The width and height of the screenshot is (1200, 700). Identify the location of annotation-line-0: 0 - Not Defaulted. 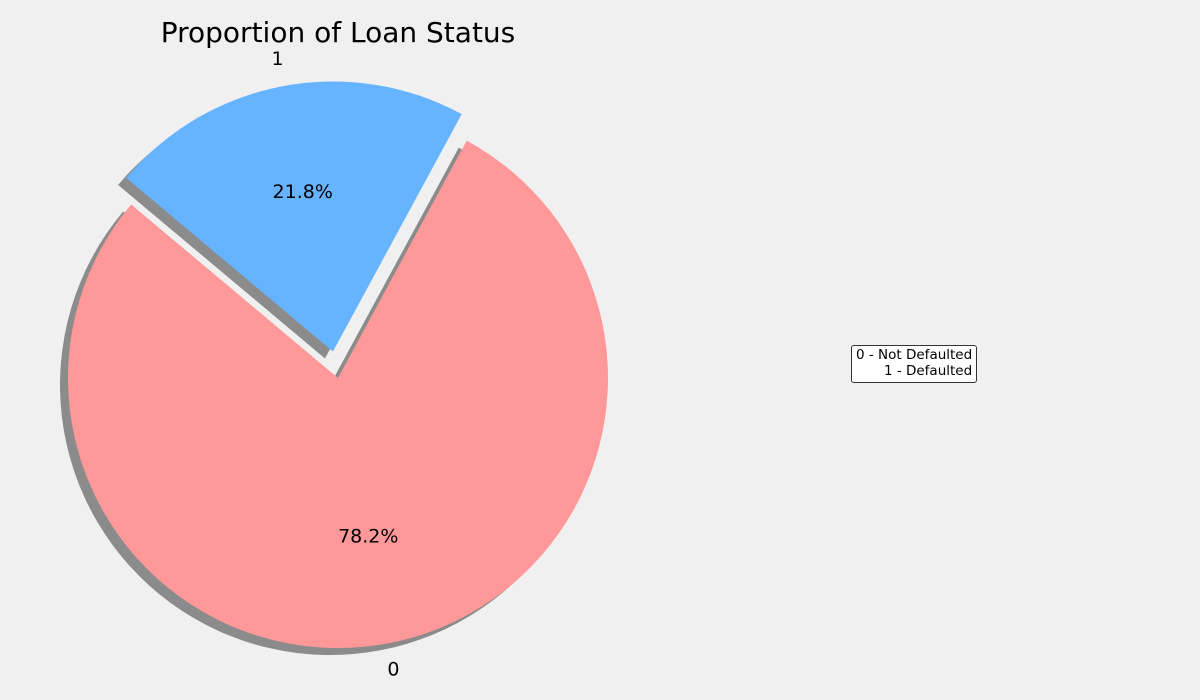
(914, 355).